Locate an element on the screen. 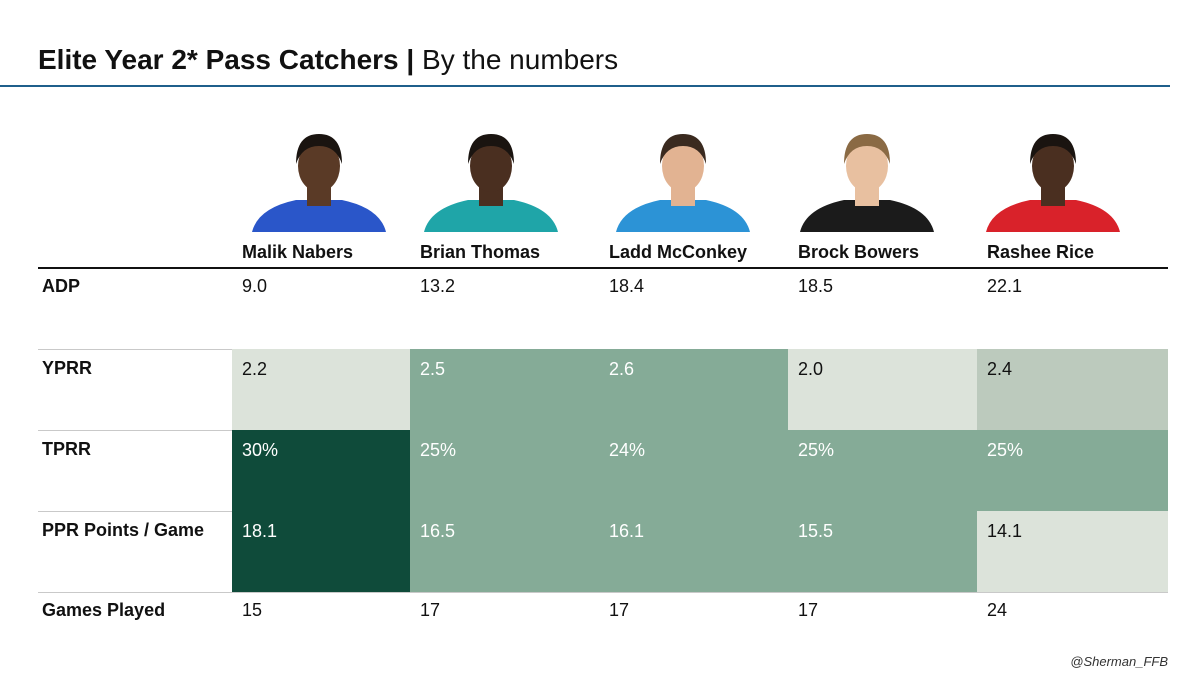  player-photo-nabers is located at coordinates (319, 180).